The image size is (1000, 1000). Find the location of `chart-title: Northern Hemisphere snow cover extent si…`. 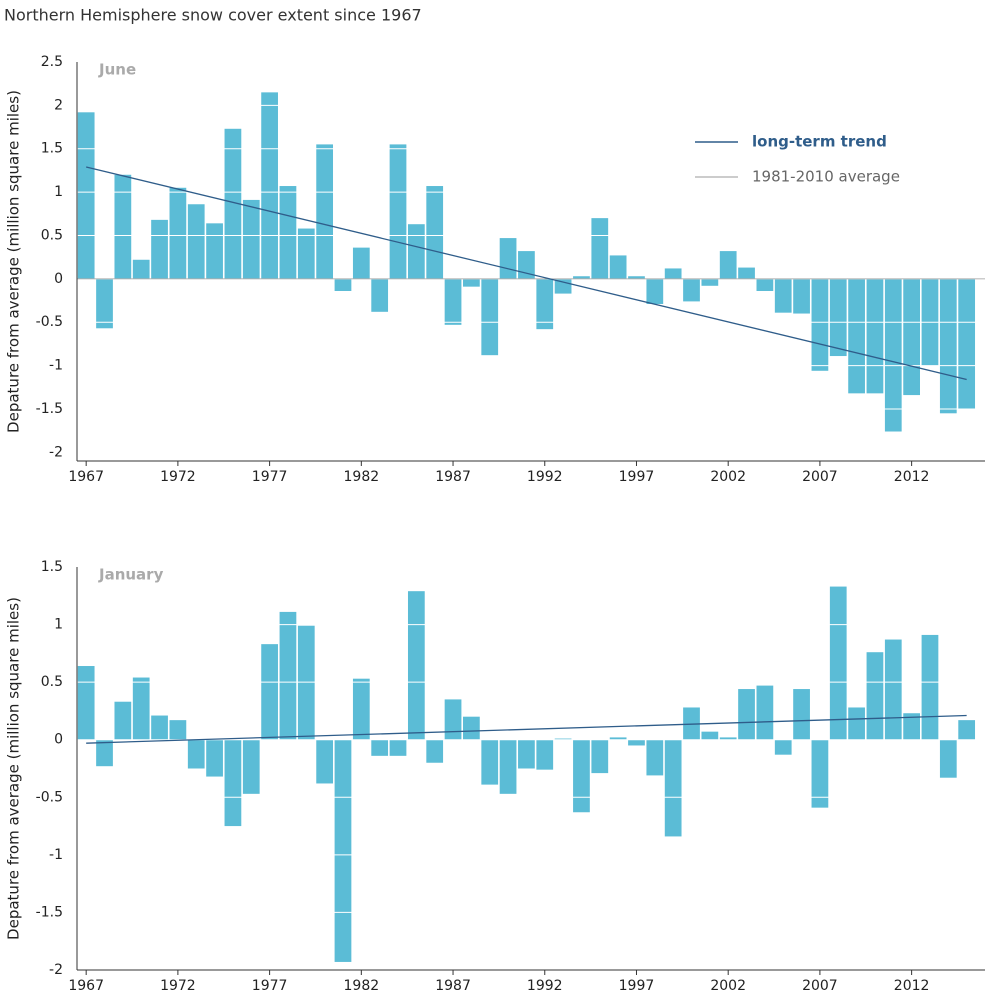

chart-title: Northern Hemisphere snow cover extent si… is located at coordinates (213, 15).